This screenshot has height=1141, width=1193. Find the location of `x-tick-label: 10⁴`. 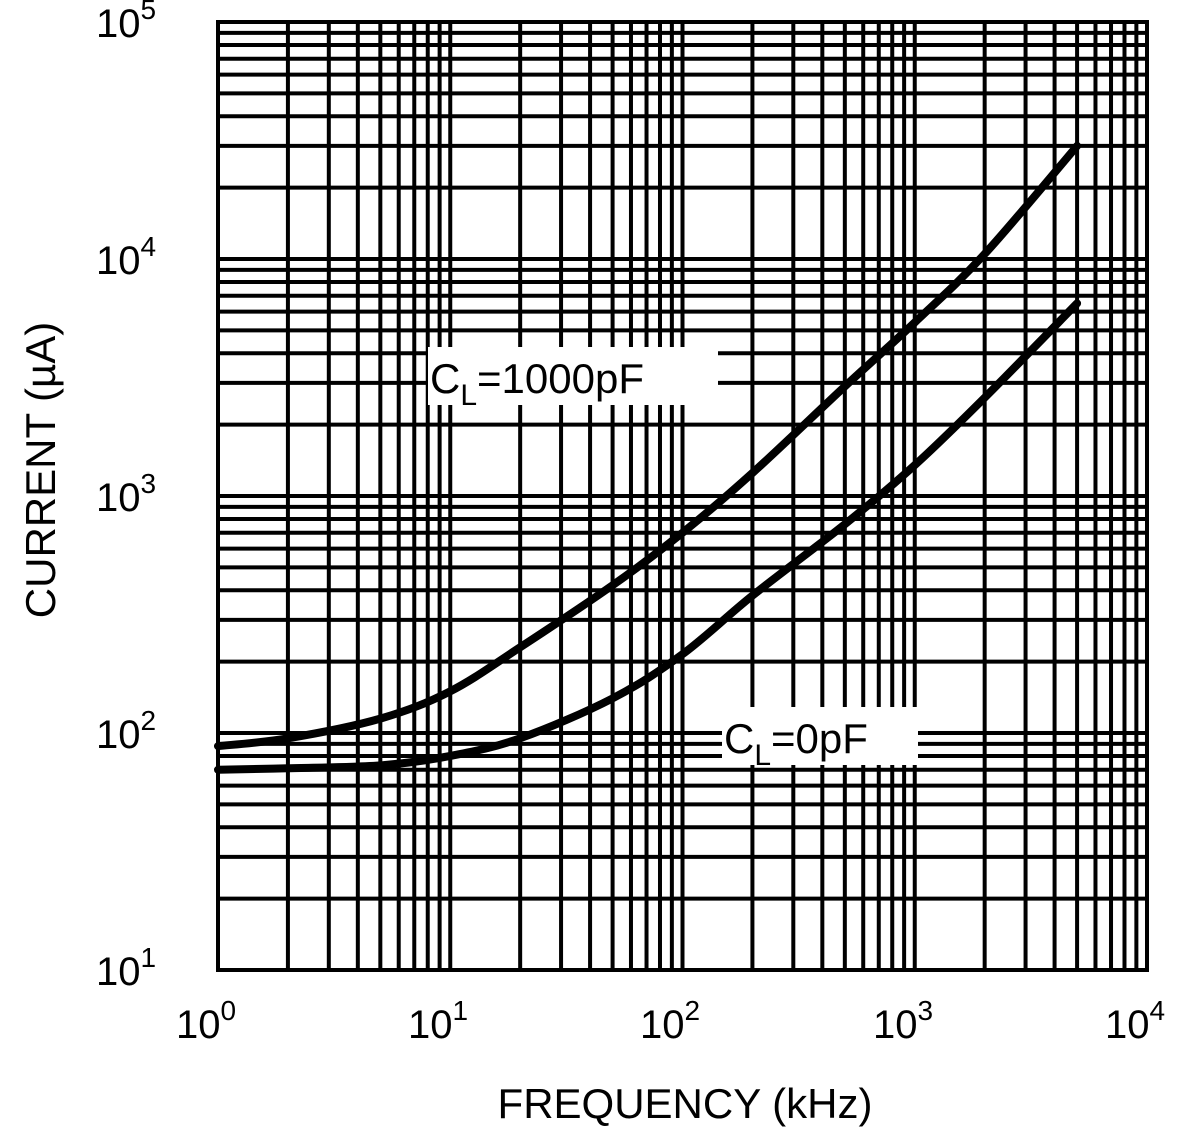

x-tick-label: 10⁴ is located at coordinates (1135, 1021).